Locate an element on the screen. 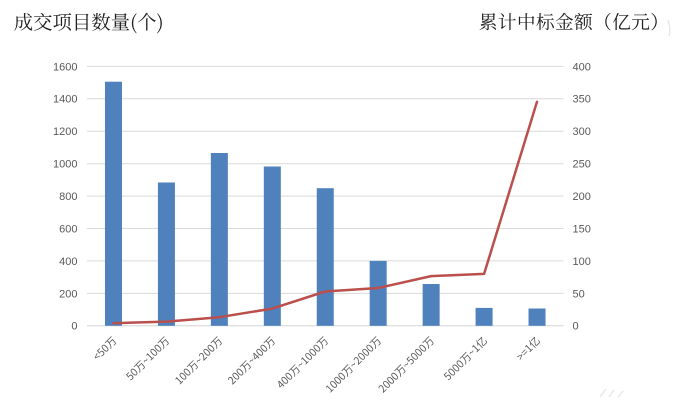 This screenshot has width=677, height=410. svg-text: 300 is located at coordinates (582, 132).